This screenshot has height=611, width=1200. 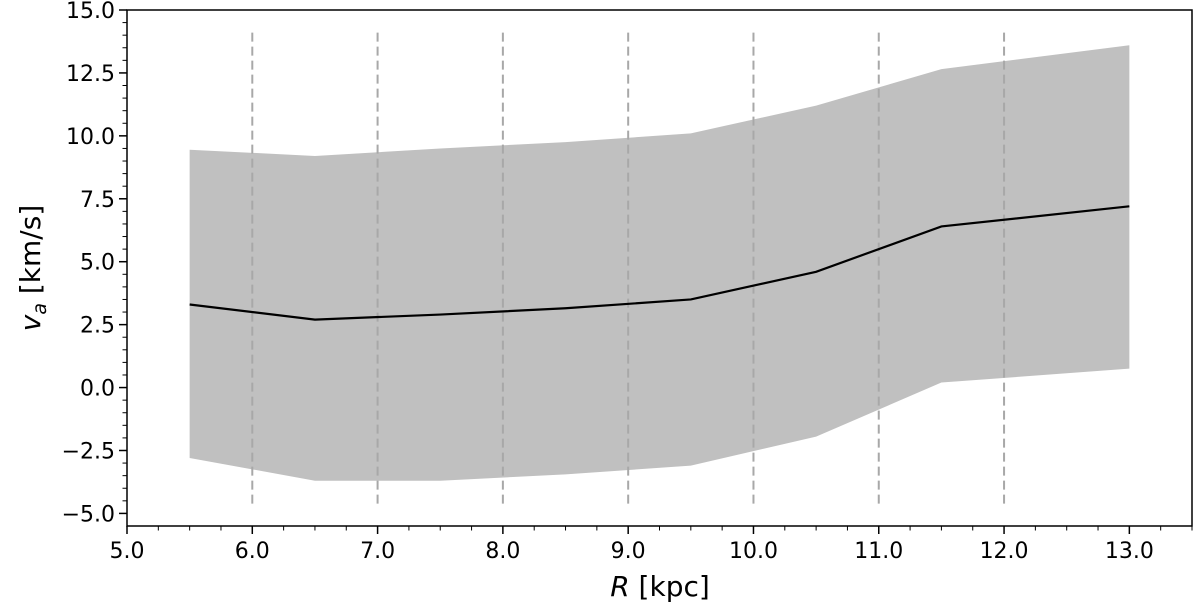 What do you see at coordinates (502, 551) in the screenshot?
I see `x-tick-label: 8.0` at bounding box center [502, 551].